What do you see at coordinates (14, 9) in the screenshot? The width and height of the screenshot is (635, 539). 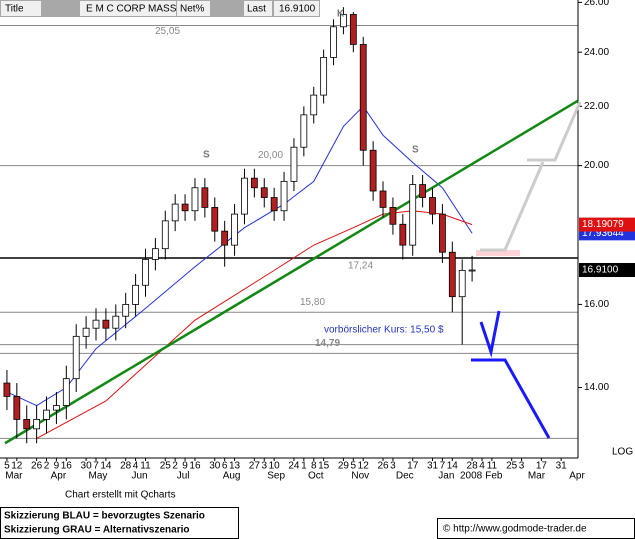 I see `header-title: Title` at bounding box center [14, 9].